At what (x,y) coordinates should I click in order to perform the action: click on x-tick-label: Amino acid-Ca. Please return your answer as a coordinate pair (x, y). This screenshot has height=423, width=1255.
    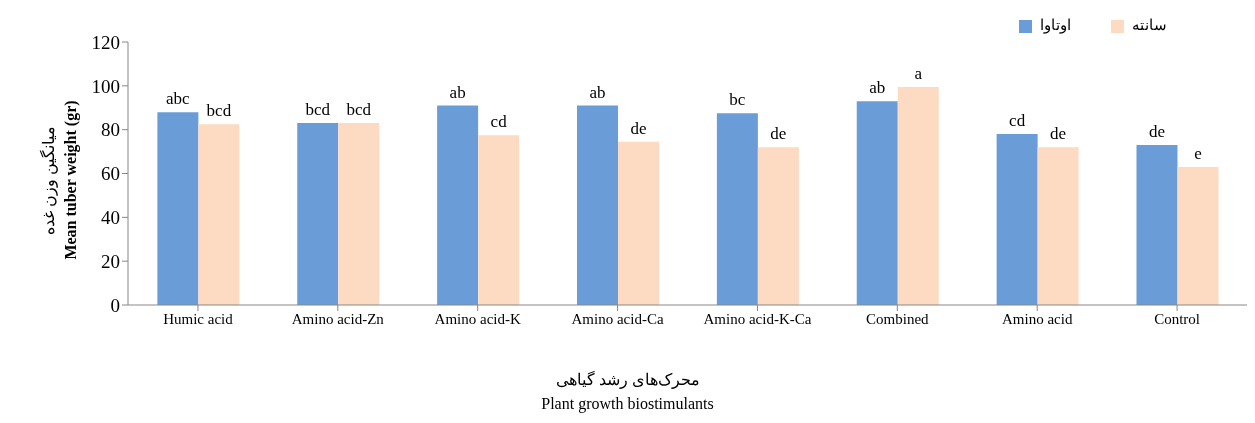
    Looking at the image, I should click on (617, 318).